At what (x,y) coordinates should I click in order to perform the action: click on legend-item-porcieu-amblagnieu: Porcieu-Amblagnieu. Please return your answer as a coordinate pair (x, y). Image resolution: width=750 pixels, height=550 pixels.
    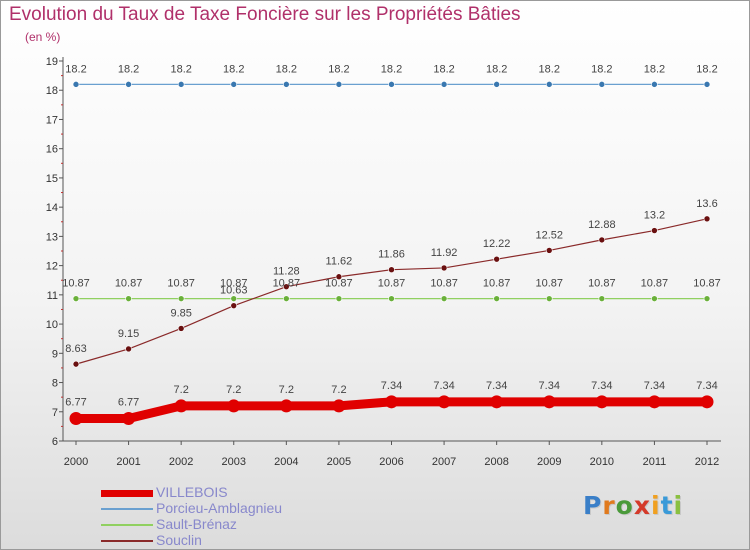
    Looking at the image, I should click on (221, 508).